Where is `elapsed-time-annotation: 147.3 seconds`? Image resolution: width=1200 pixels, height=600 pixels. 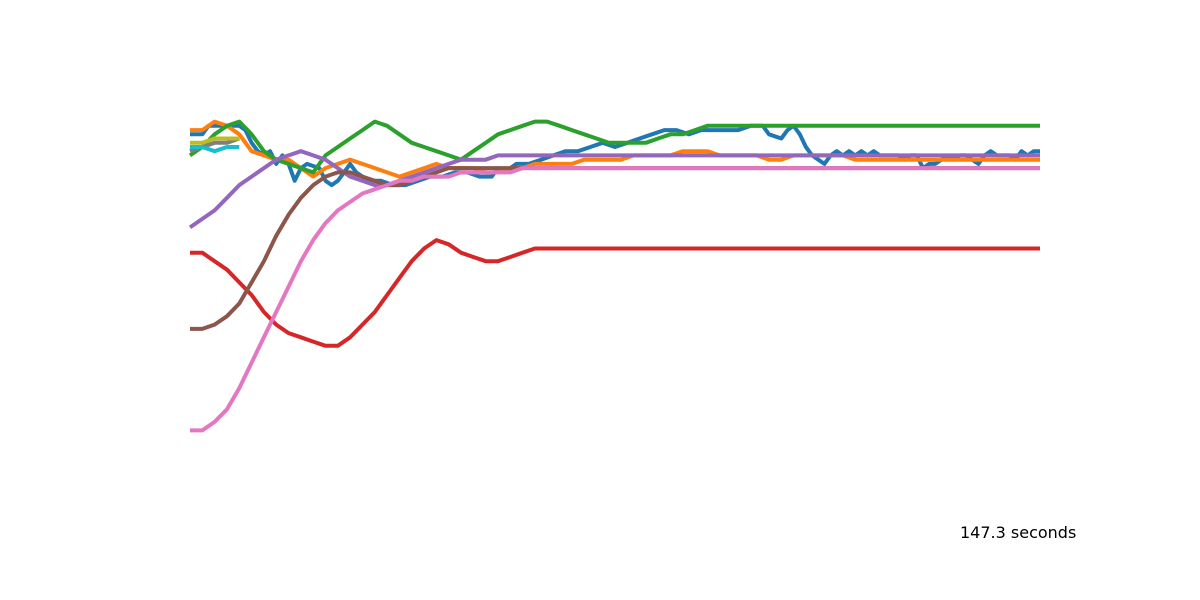 elapsed-time-annotation: 147.3 seconds is located at coordinates (1018, 532).